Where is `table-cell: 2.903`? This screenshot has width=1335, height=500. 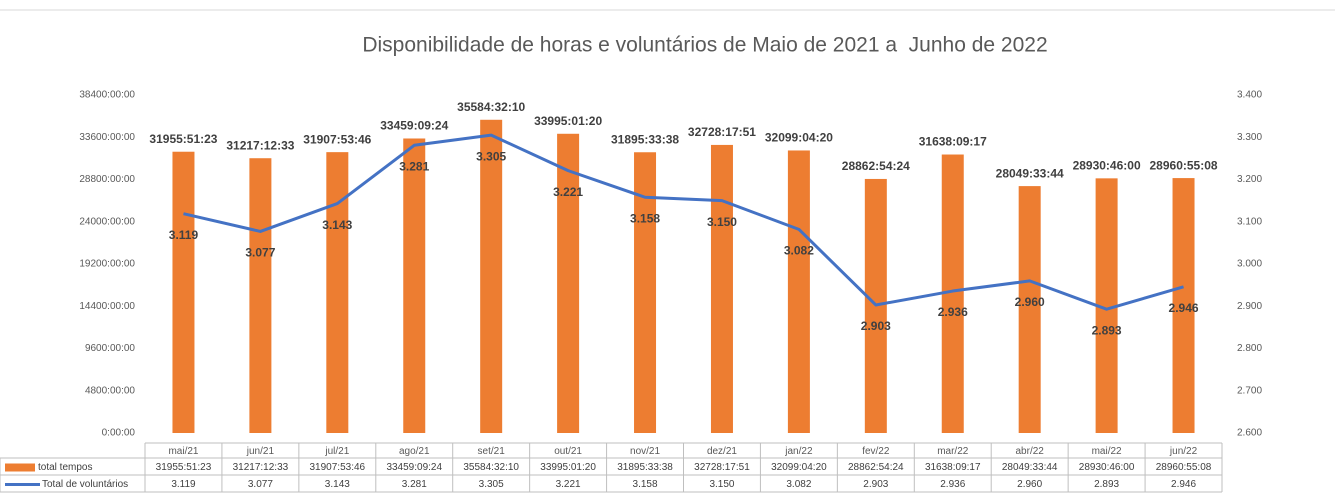 table-cell: 2.903 is located at coordinates (875, 484).